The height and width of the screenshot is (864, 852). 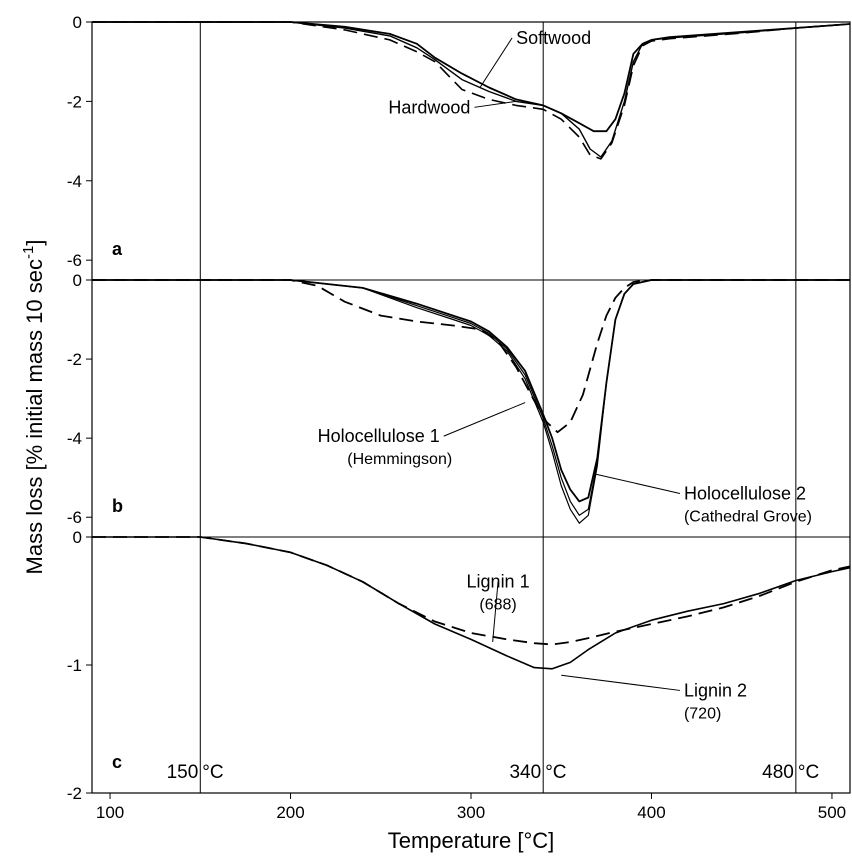 What do you see at coordinates (745, 493) in the screenshot?
I see `annotation-label: Holocellulose 2` at bounding box center [745, 493].